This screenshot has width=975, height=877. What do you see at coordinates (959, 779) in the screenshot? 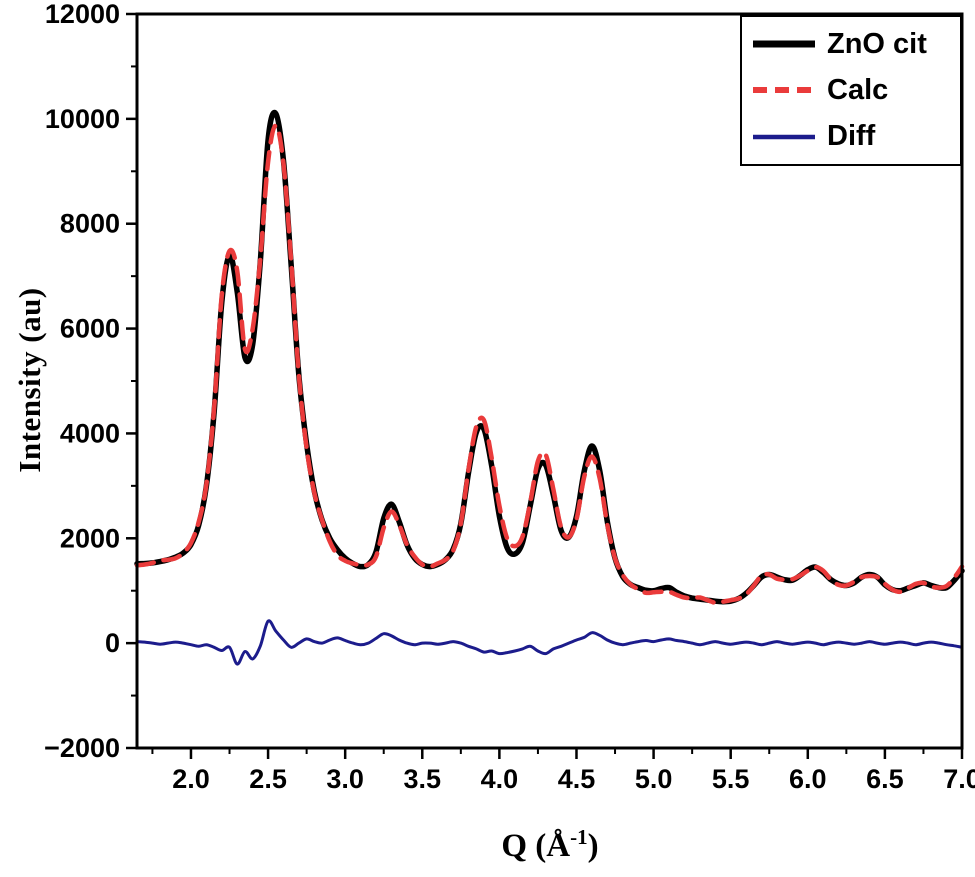
I see `x-axis-tick-label: 7.0` at bounding box center [959, 779].